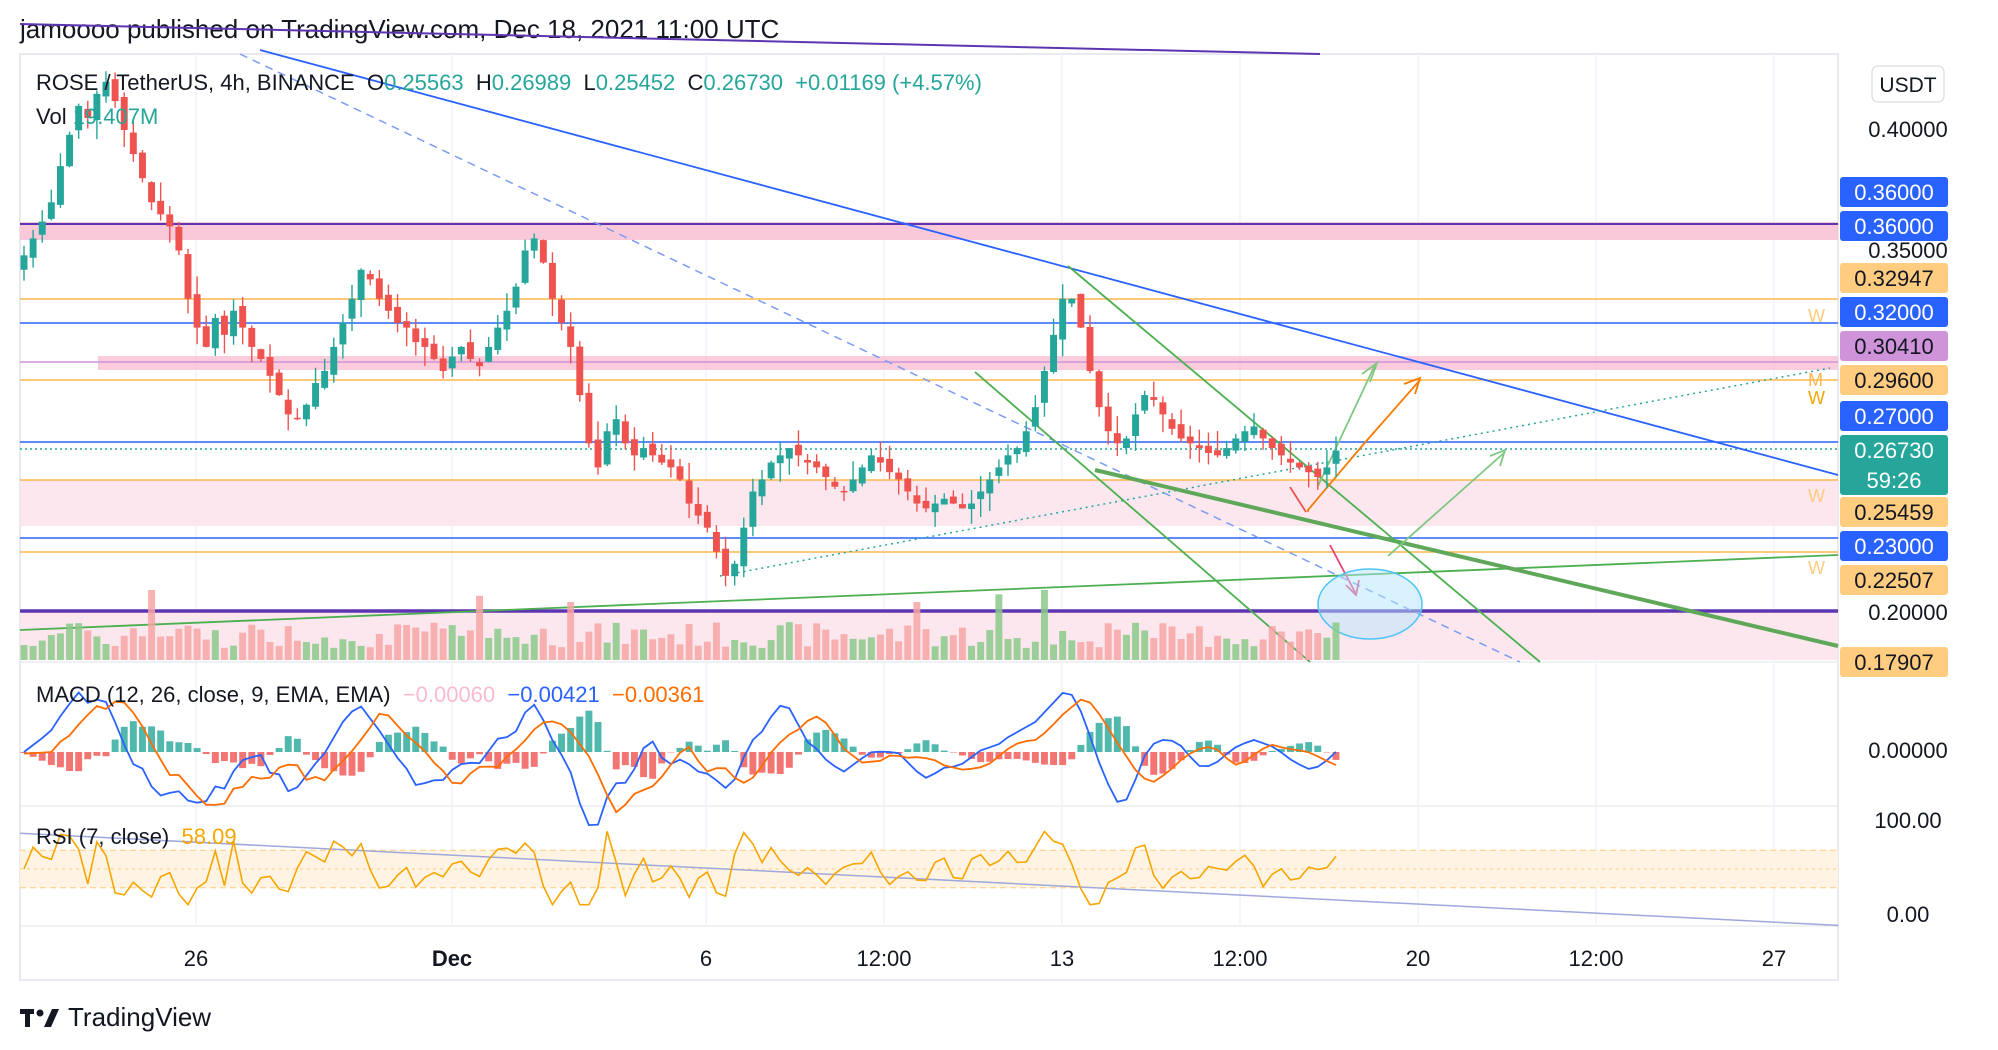 The height and width of the screenshot is (1050, 1998). What do you see at coordinates (743, 82) in the screenshot?
I see `close-value: 0.26730` at bounding box center [743, 82].